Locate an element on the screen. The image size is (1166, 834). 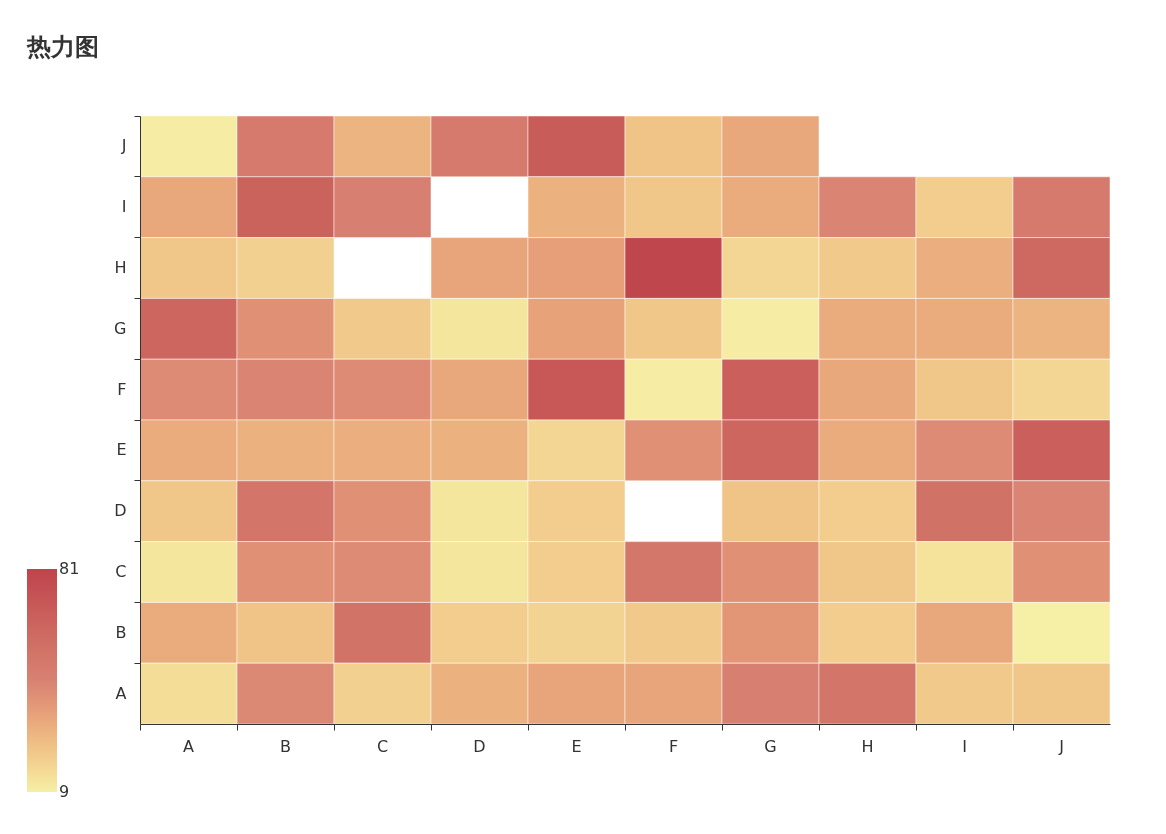
x-tick-label: A is located at coordinates (189, 746).